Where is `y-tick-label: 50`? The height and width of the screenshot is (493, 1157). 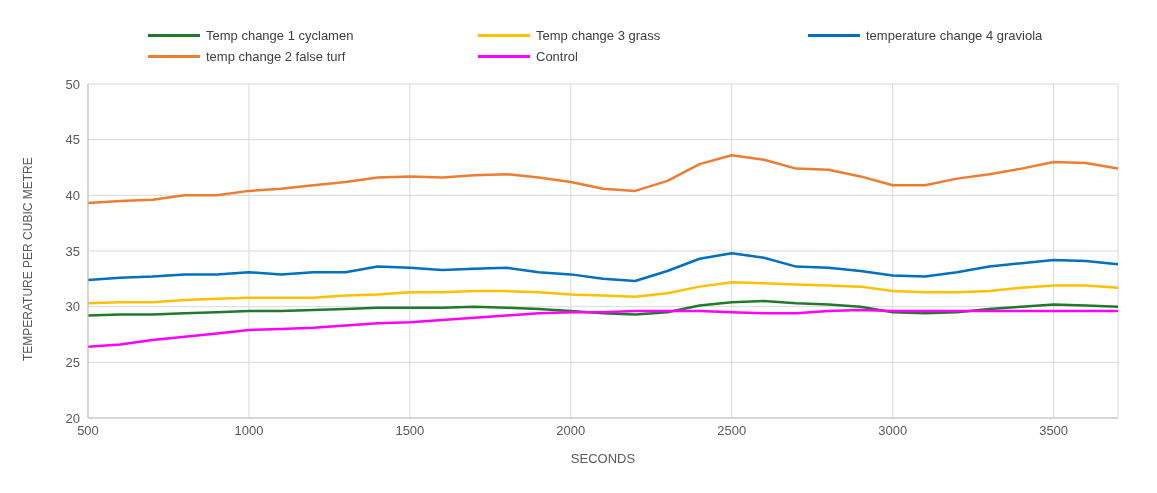
y-tick-label: 50 is located at coordinates (72, 84).